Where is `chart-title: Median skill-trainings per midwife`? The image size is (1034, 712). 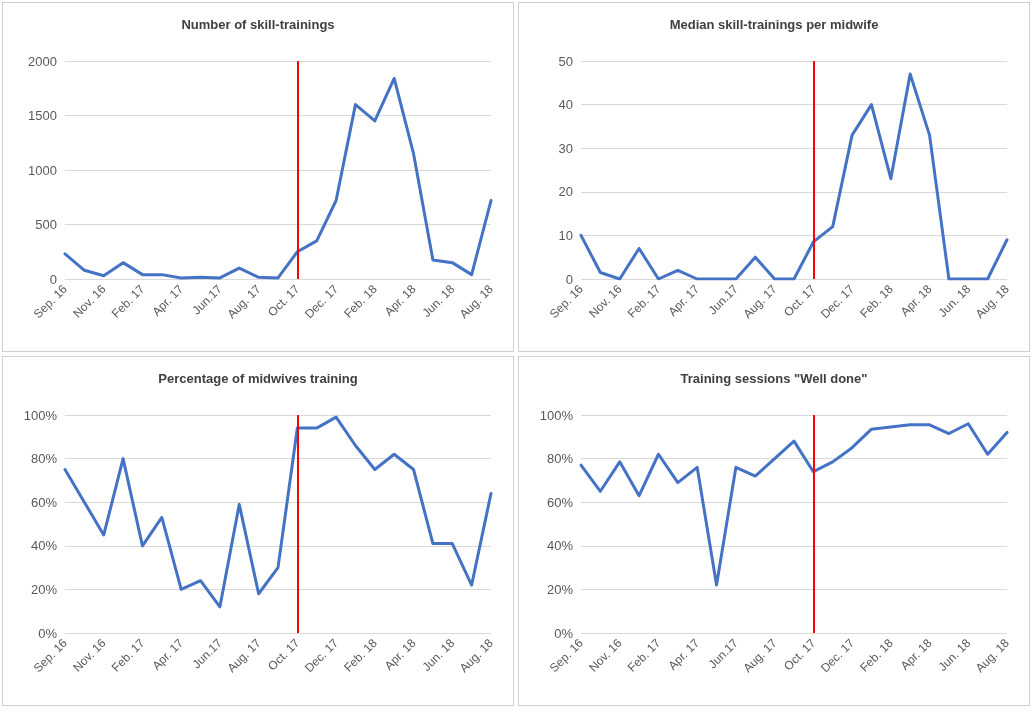
chart-title: Median skill-trainings per midwife is located at coordinates (774, 24).